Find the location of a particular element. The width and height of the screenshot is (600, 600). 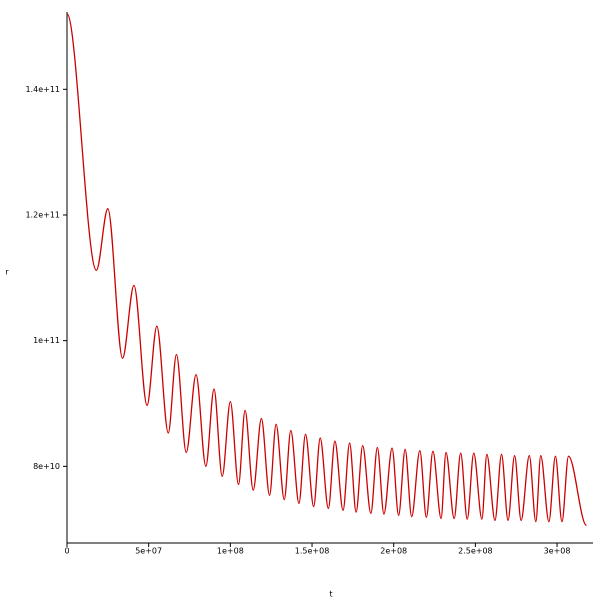

x-tick-label: 2.5e+08 is located at coordinates (475, 551).